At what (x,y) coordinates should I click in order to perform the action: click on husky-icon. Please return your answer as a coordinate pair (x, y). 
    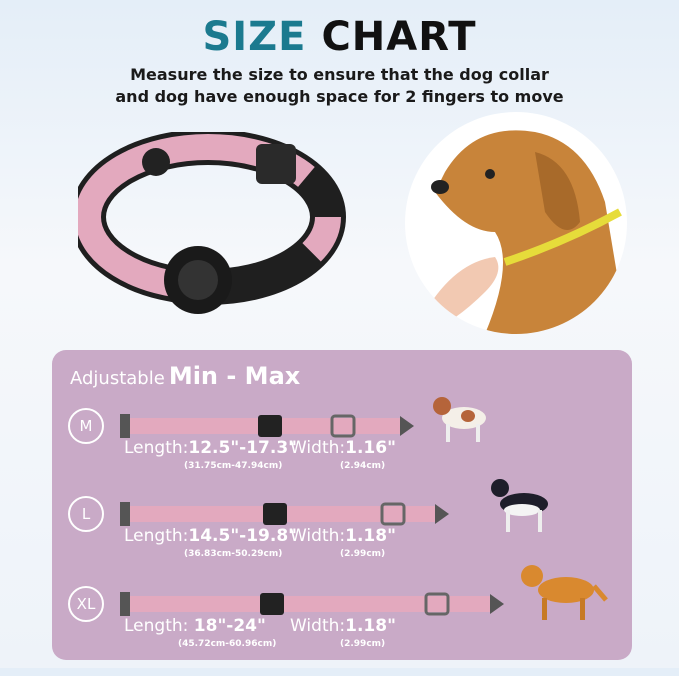
    Looking at the image, I should click on (519, 505).